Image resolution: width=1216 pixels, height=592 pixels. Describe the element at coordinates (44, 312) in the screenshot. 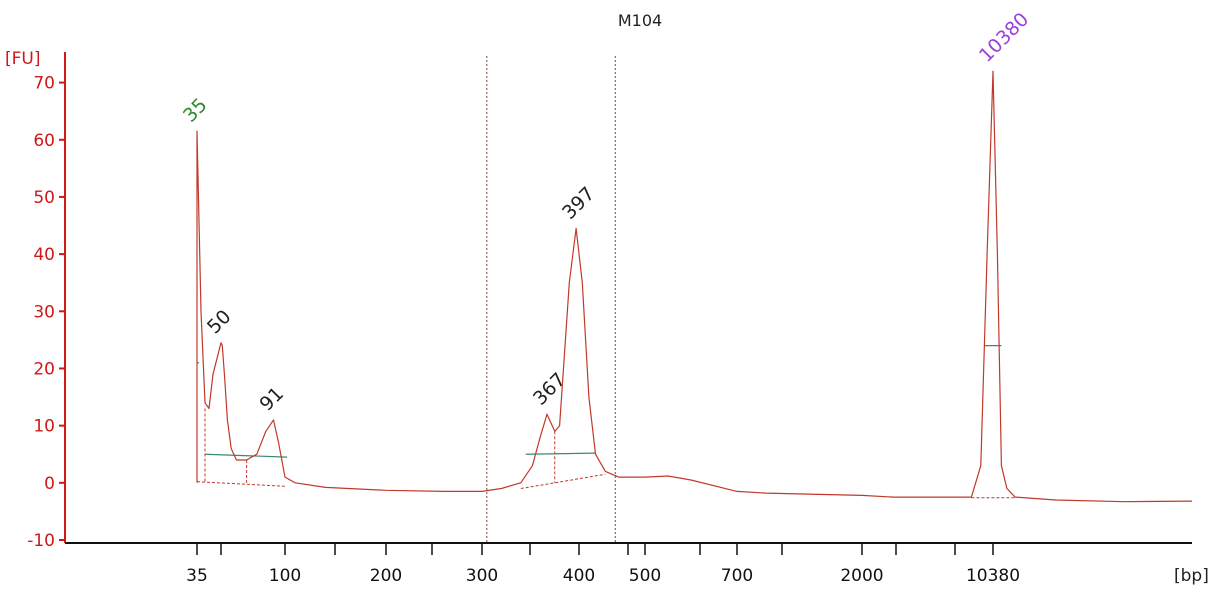

I see `y-tick-label: 30` at that location.